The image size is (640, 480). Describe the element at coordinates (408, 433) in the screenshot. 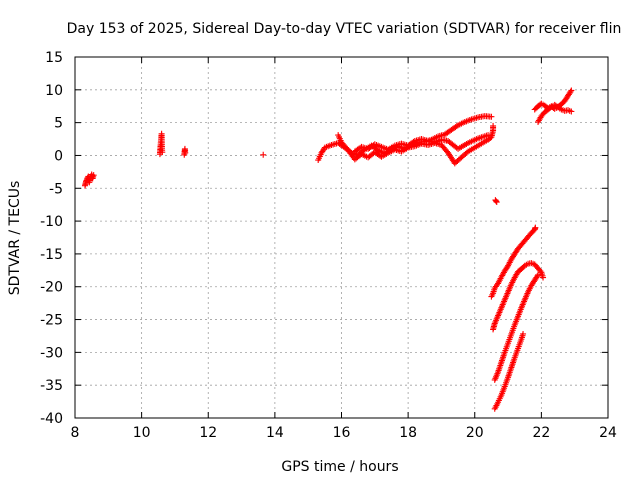

I see `x-tick-label: 18` at that location.